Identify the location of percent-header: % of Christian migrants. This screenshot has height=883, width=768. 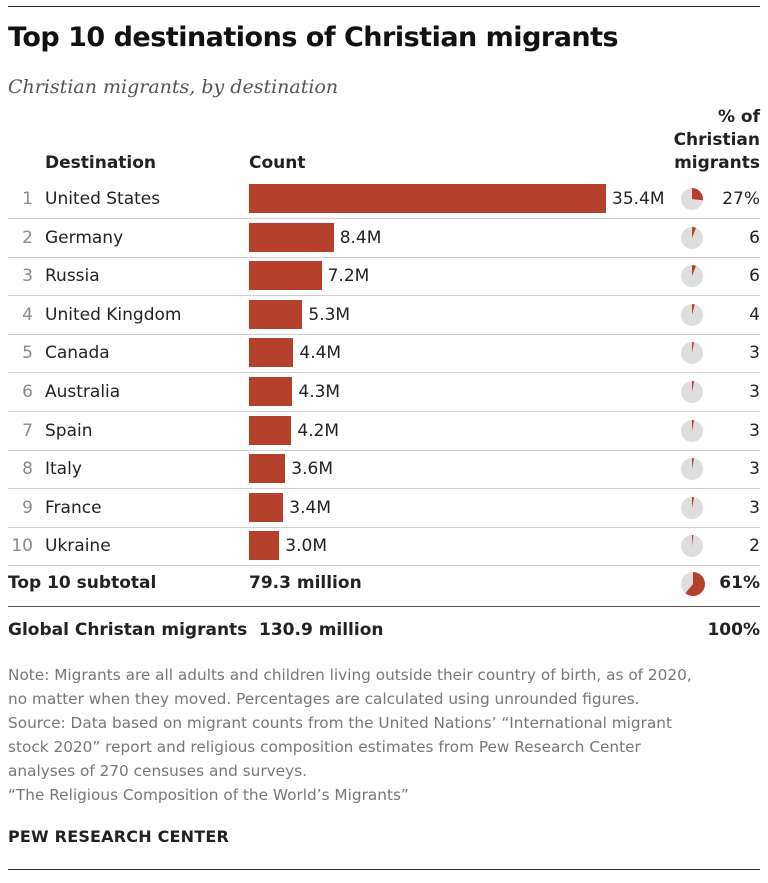
(710, 140).